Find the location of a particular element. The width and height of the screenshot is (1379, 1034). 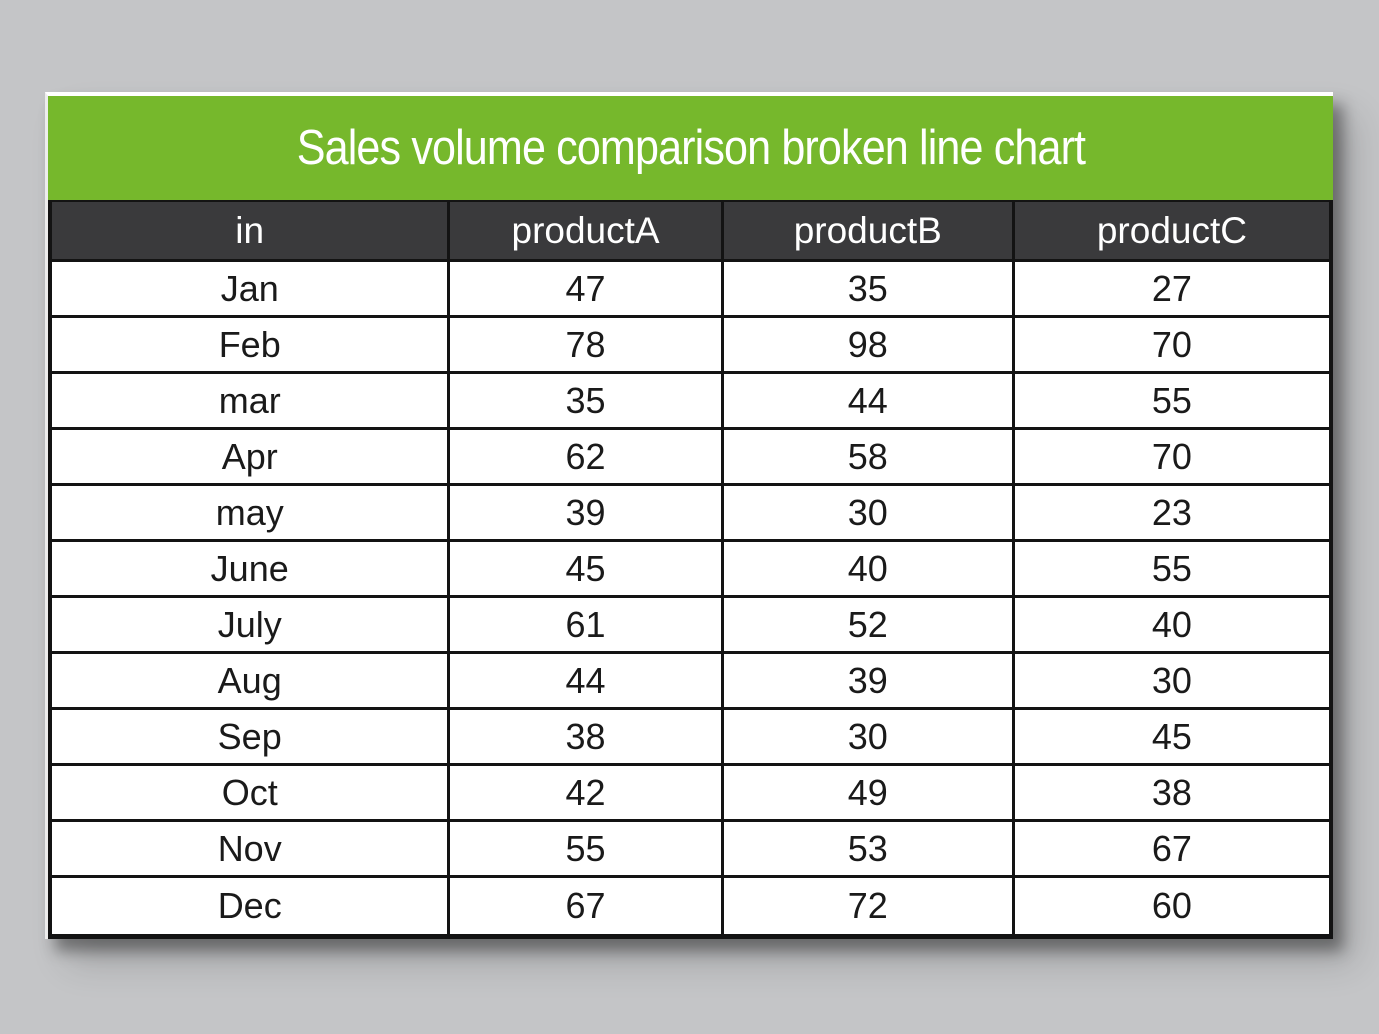

table-row: mar 35 44 55 is located at coordinates (690, 402).